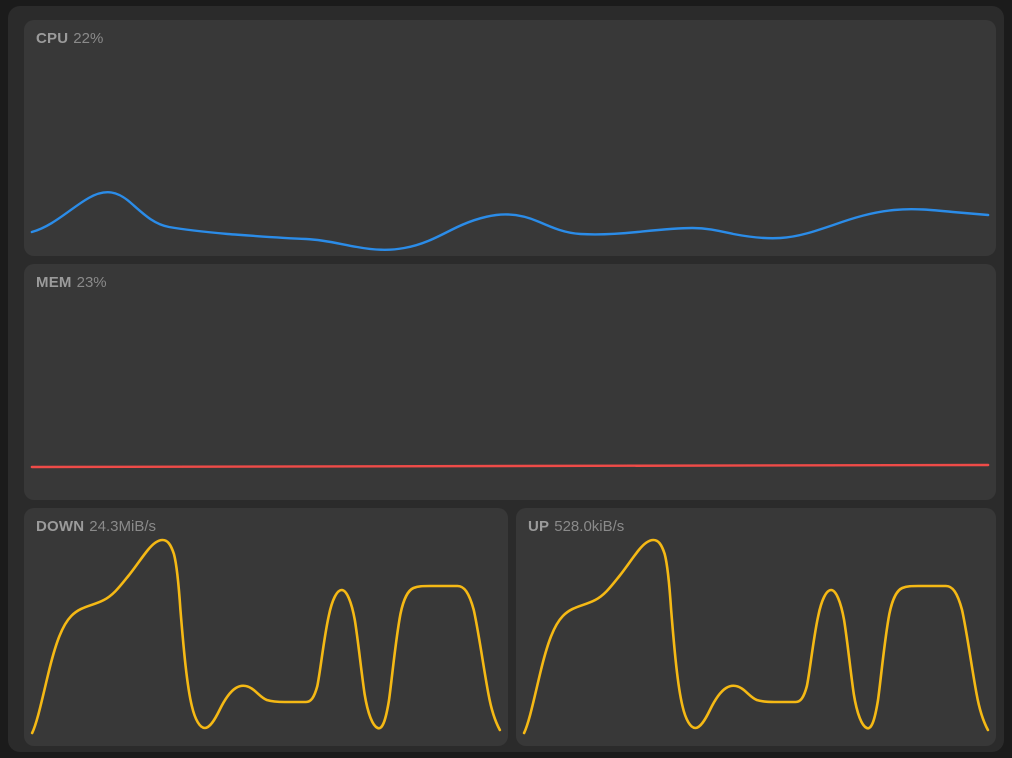 The width and height of the screenshot is (1012, 758). Describe the element at coordinates (266, 636) in the screenshot. I see `down-line-path` at that location.